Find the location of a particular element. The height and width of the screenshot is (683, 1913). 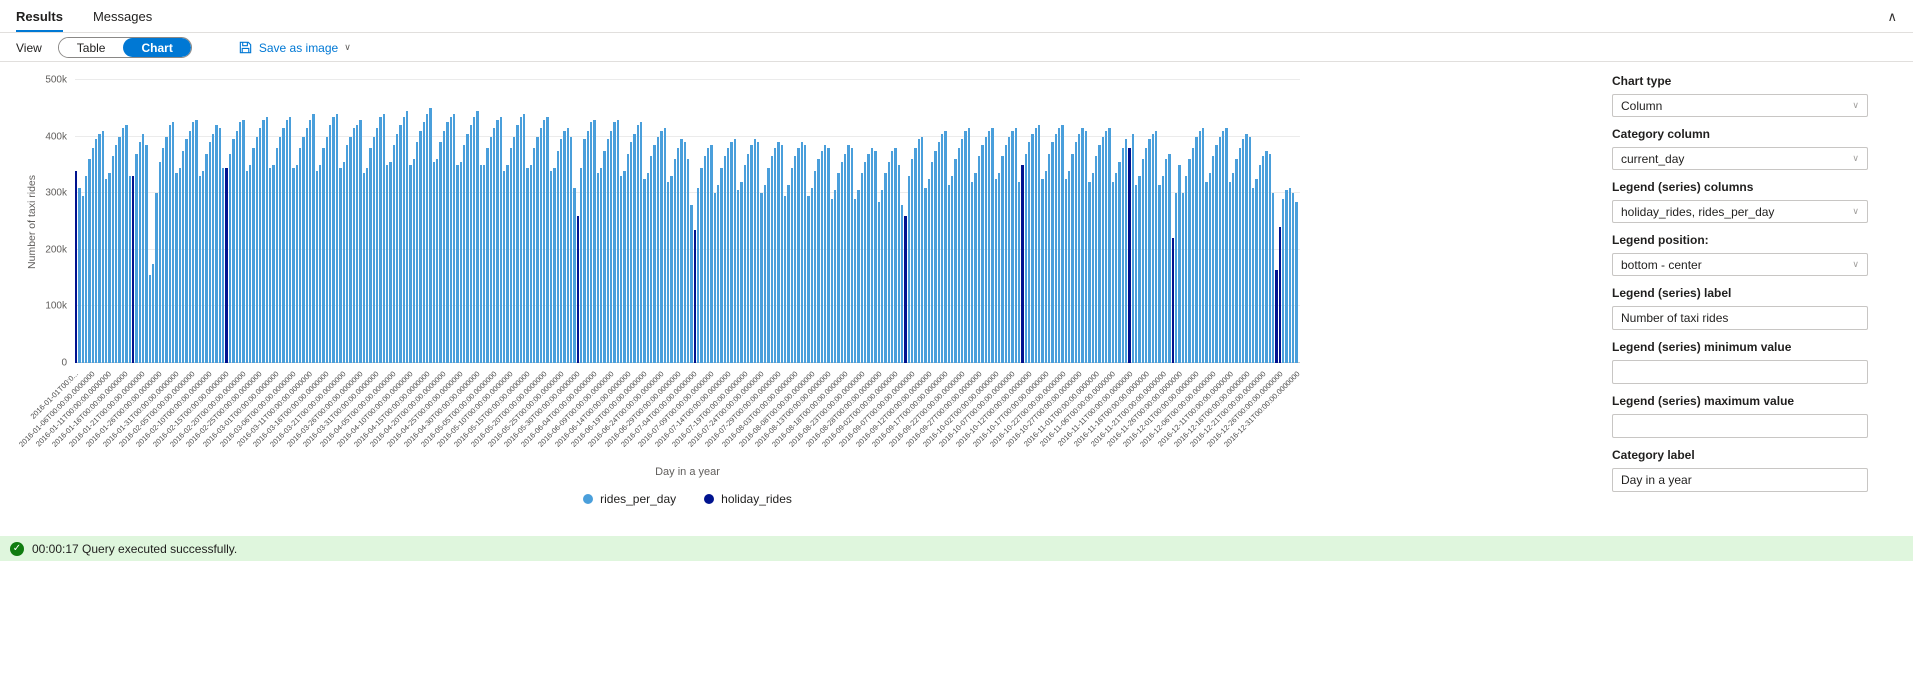

y-axis-tick-label: 0 is located at coordinates (64, 363).